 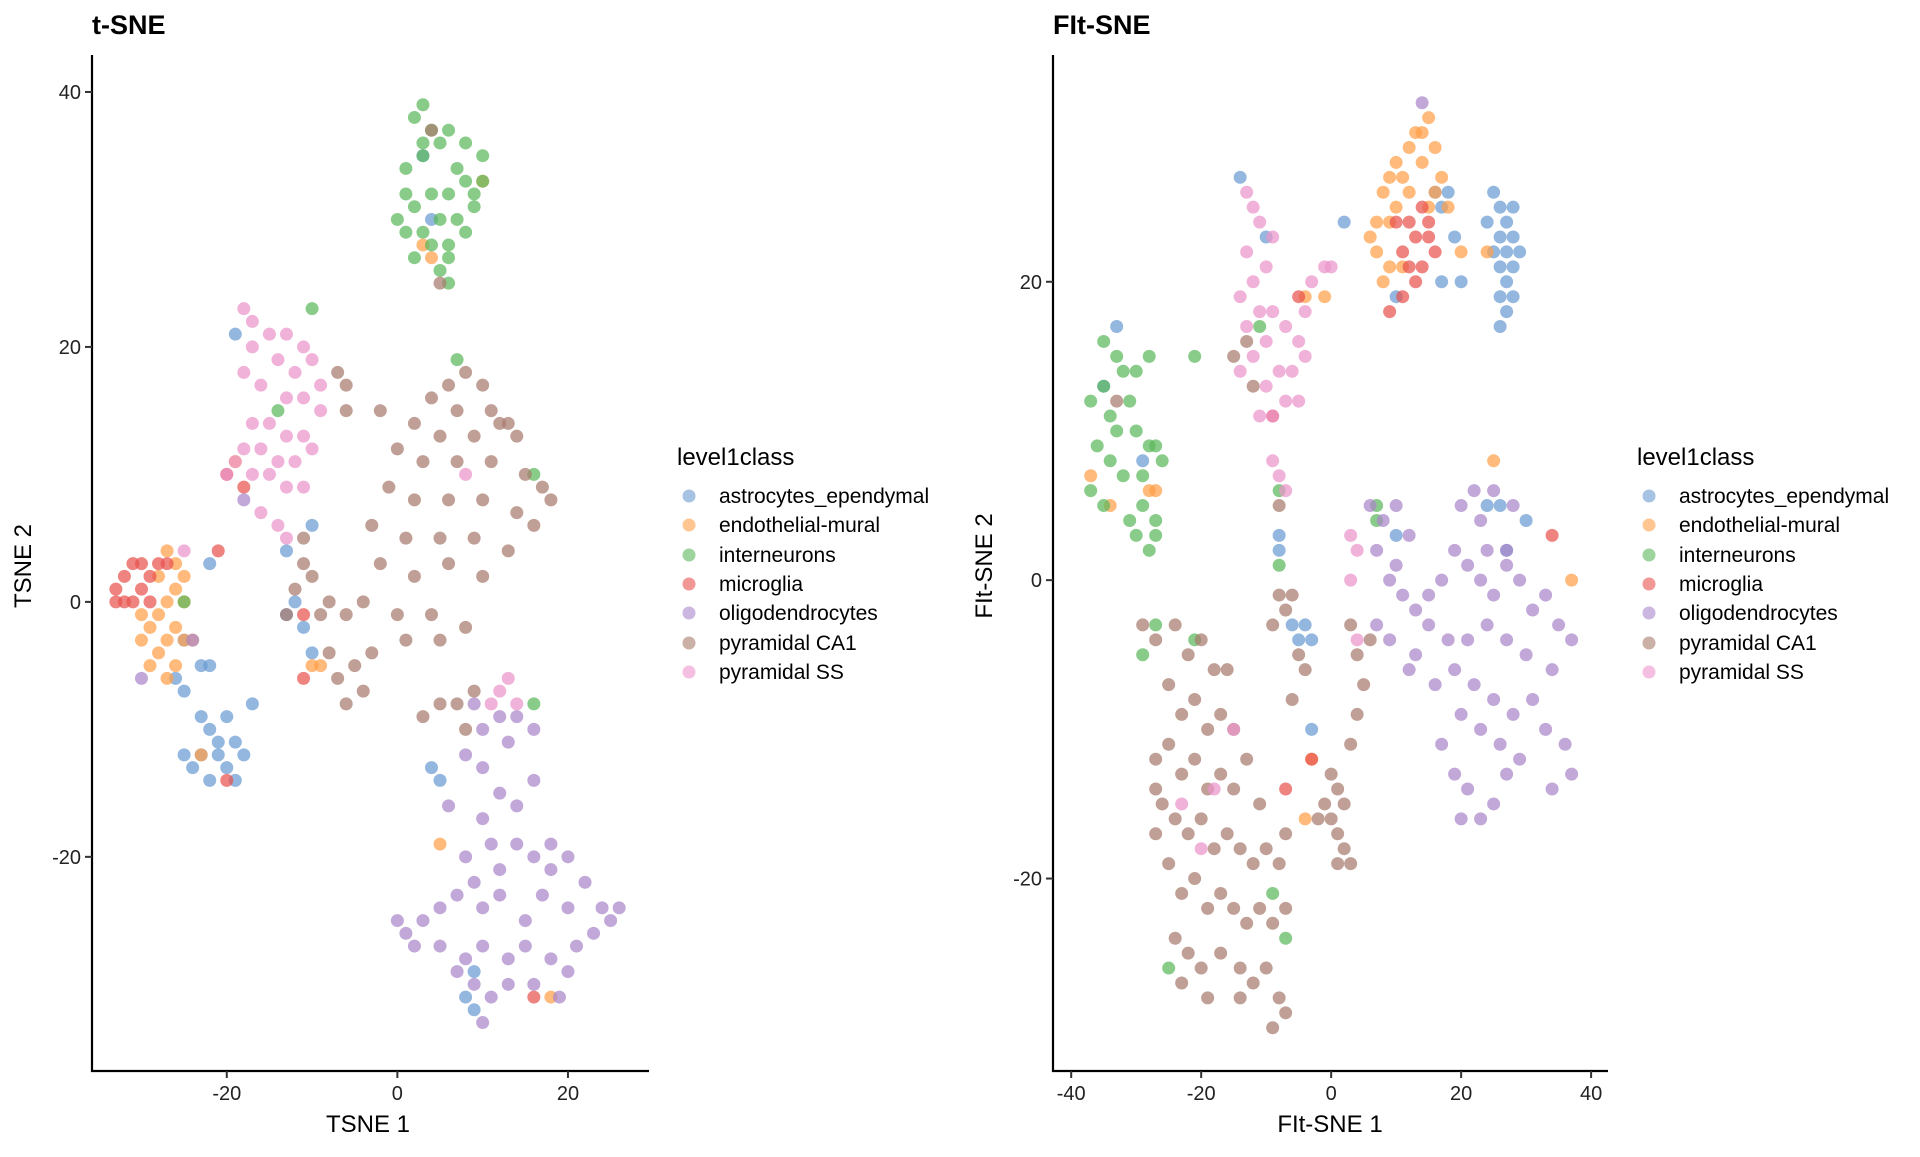 What do you see at coordinates (380, 761) in the screenshot?
I see `series-oligodendrocytes` at bounding box center [380, 761].